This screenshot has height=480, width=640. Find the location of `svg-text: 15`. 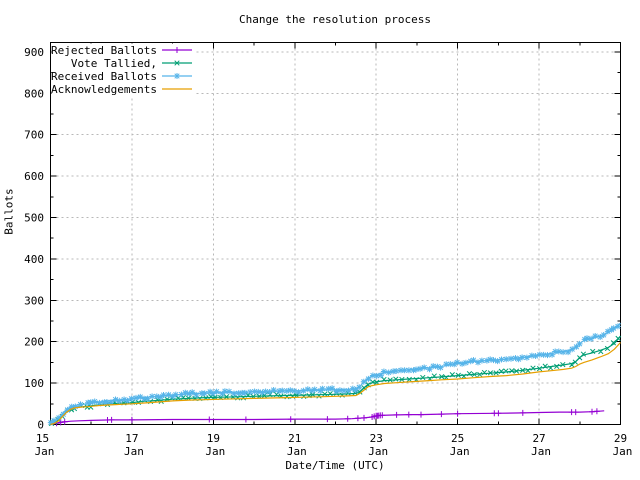

svg-text: 15 is located at coordinates (42, 438).